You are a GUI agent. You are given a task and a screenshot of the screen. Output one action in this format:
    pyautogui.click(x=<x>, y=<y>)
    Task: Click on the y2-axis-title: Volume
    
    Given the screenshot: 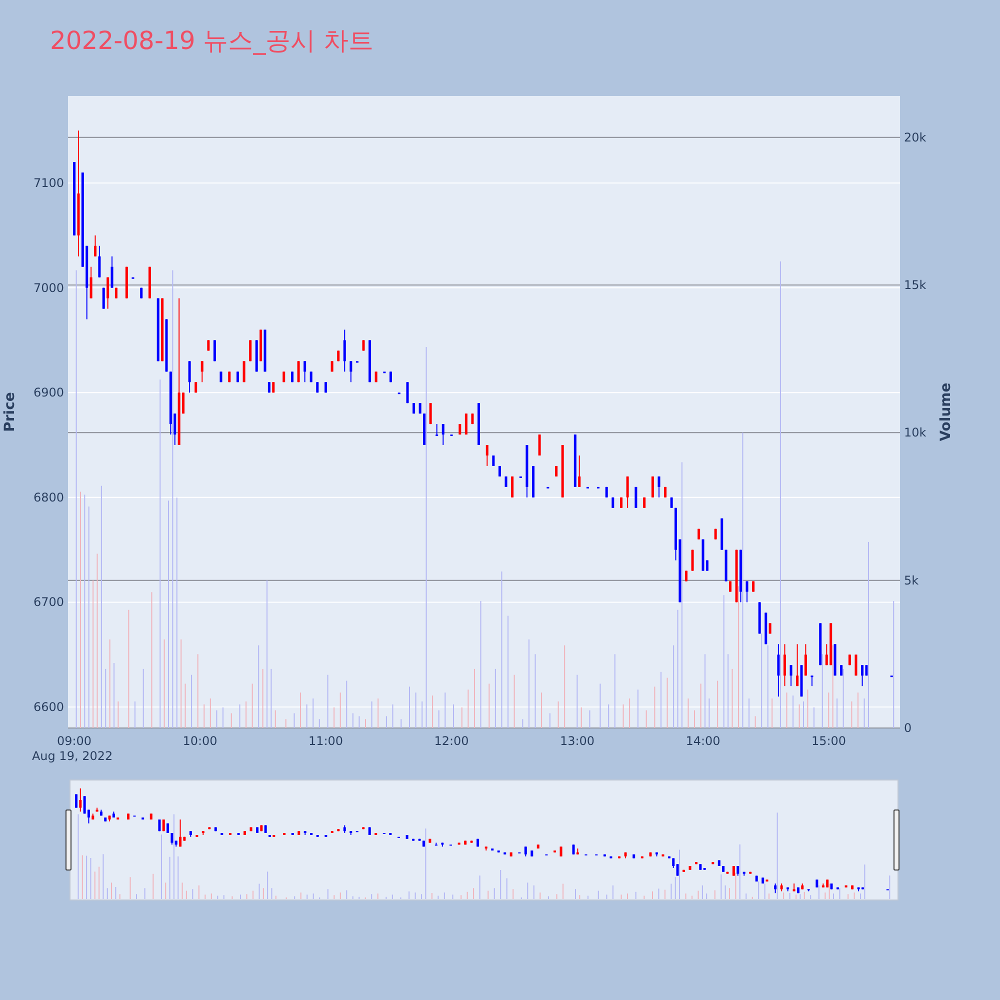 What is the action you would take?
    pyautogui.click(x=946, y=412)
    